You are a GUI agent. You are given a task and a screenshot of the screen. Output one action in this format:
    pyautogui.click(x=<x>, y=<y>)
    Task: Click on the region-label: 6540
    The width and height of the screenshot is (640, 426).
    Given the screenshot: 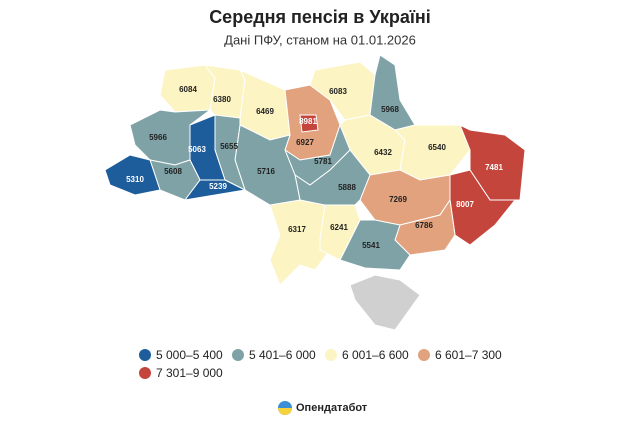 What is the action you would take?
    pyautogui.click(x=437, y=147)
    